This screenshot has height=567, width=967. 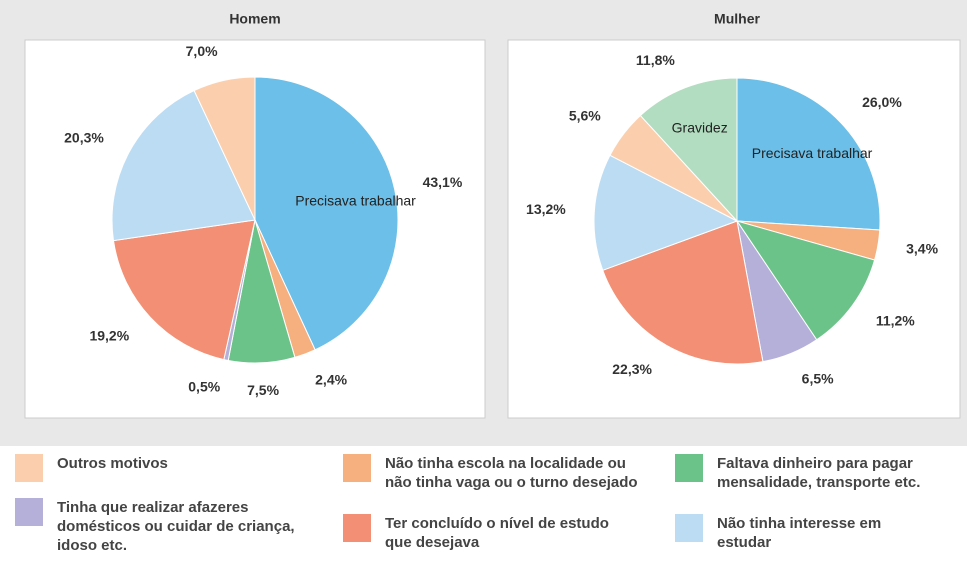 What do you see at coordinates (546, 209) in the screenshot?
I see `value-label: 13,2%` at bounding box center [546, 209].